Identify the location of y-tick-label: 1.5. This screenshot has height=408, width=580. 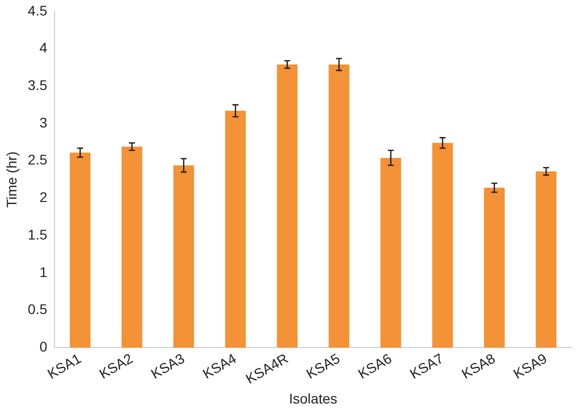
(38, 234).